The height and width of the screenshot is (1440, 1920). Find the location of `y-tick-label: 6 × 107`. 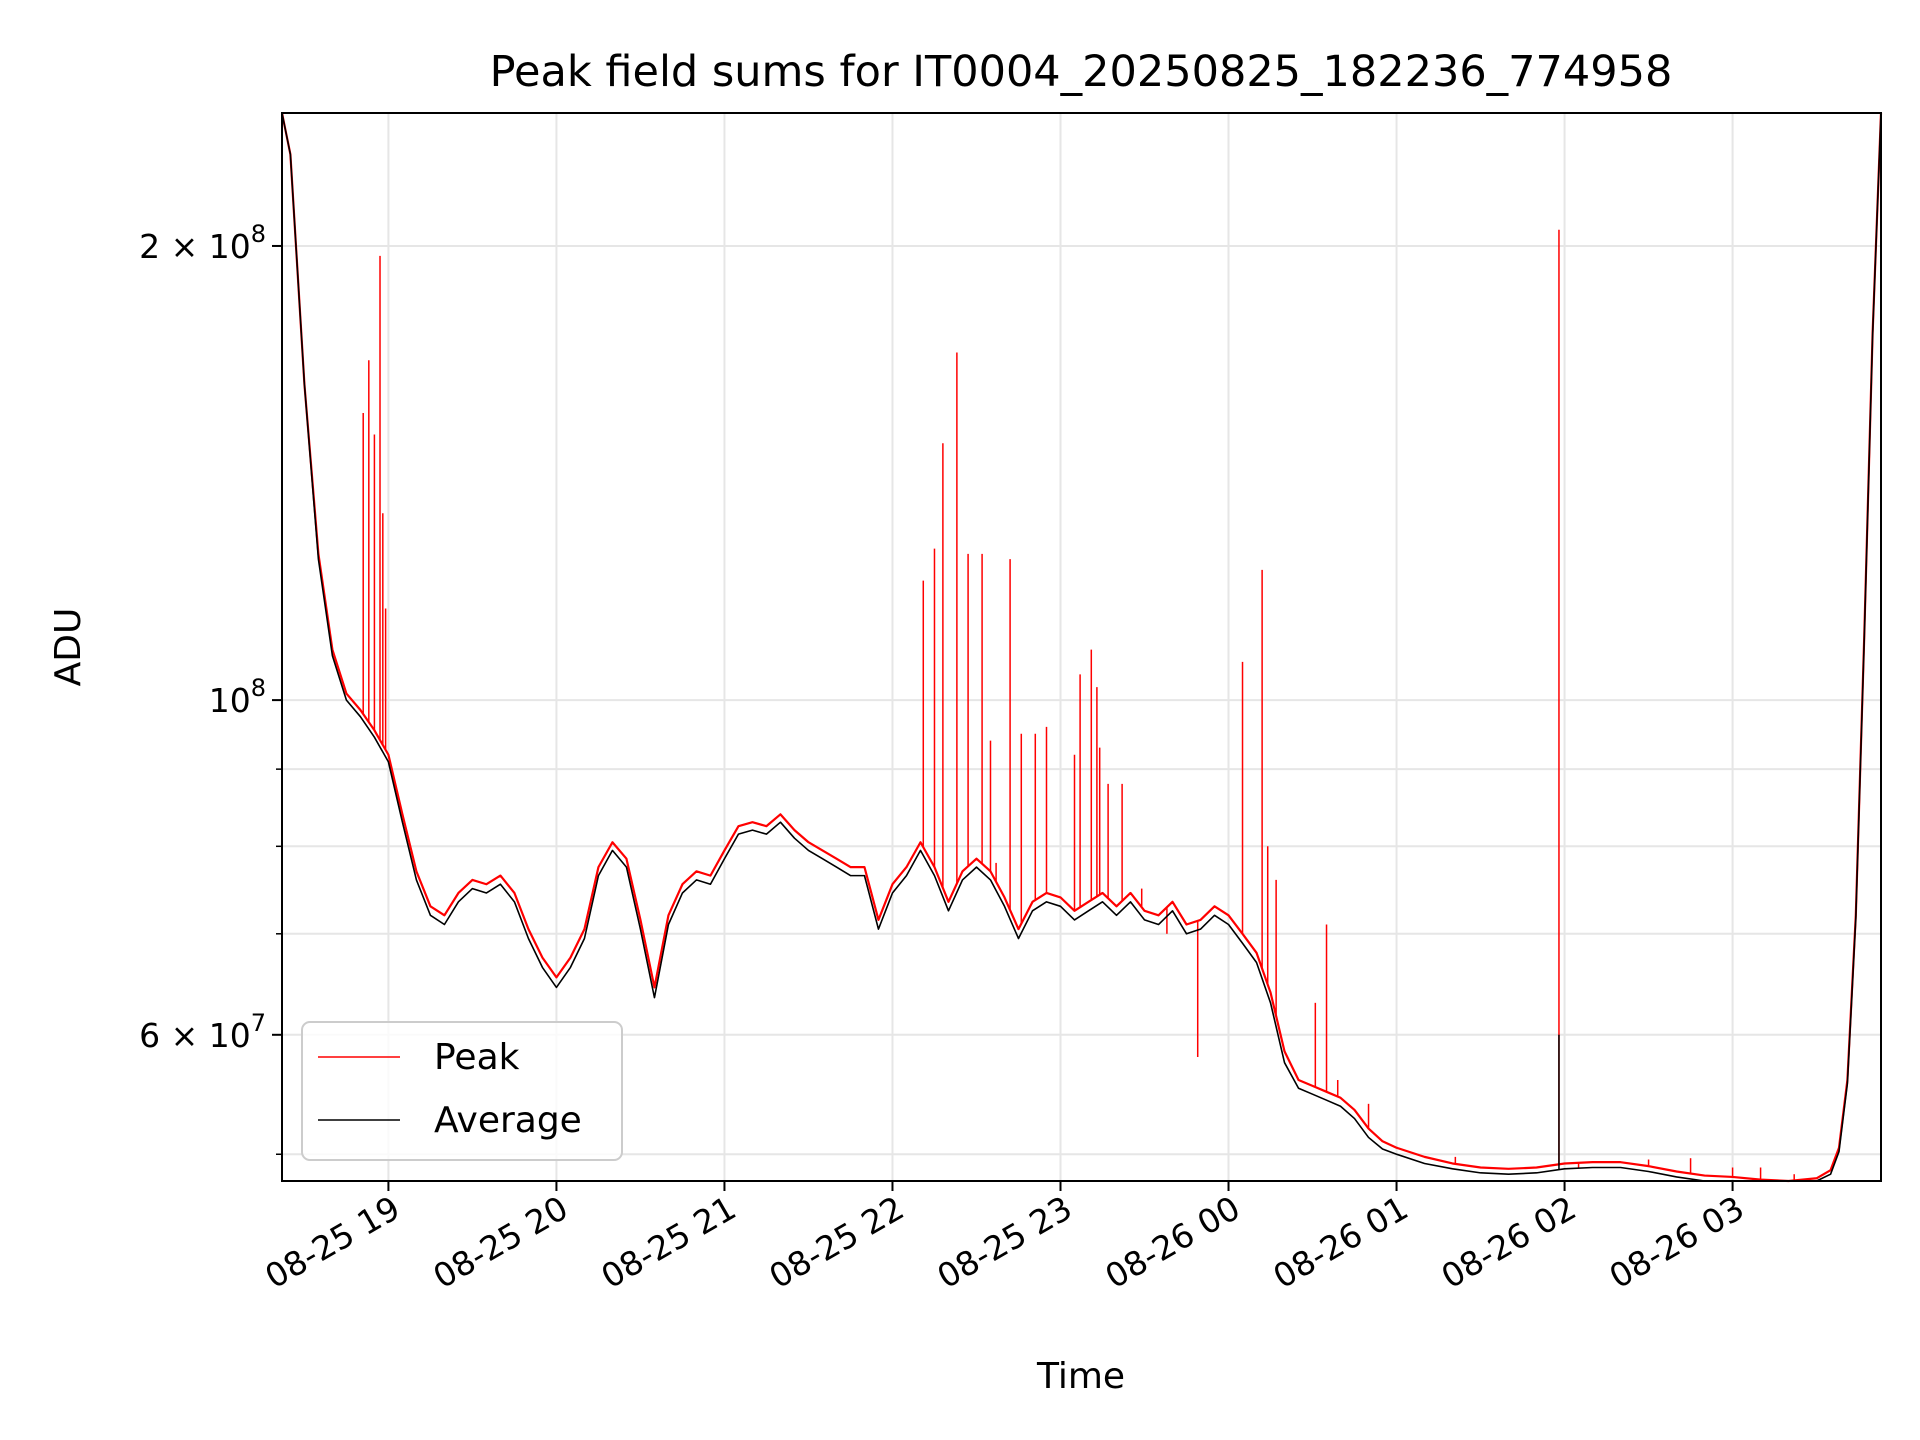

y-tick-label: 6 × 107 is located at coordinates (202, 1032).